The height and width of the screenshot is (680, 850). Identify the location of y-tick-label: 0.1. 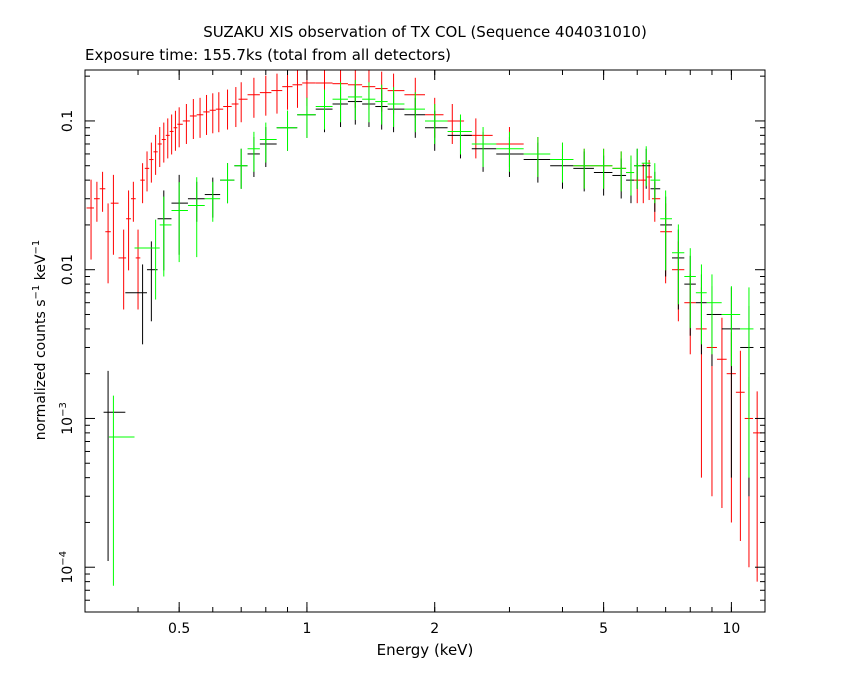
(68, 121).